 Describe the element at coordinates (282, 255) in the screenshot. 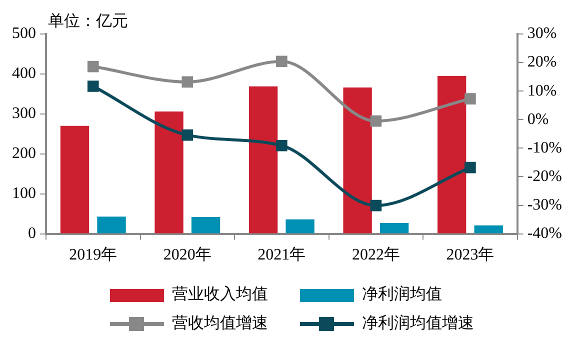

I see `x-tick-label: 2021年` at that location.